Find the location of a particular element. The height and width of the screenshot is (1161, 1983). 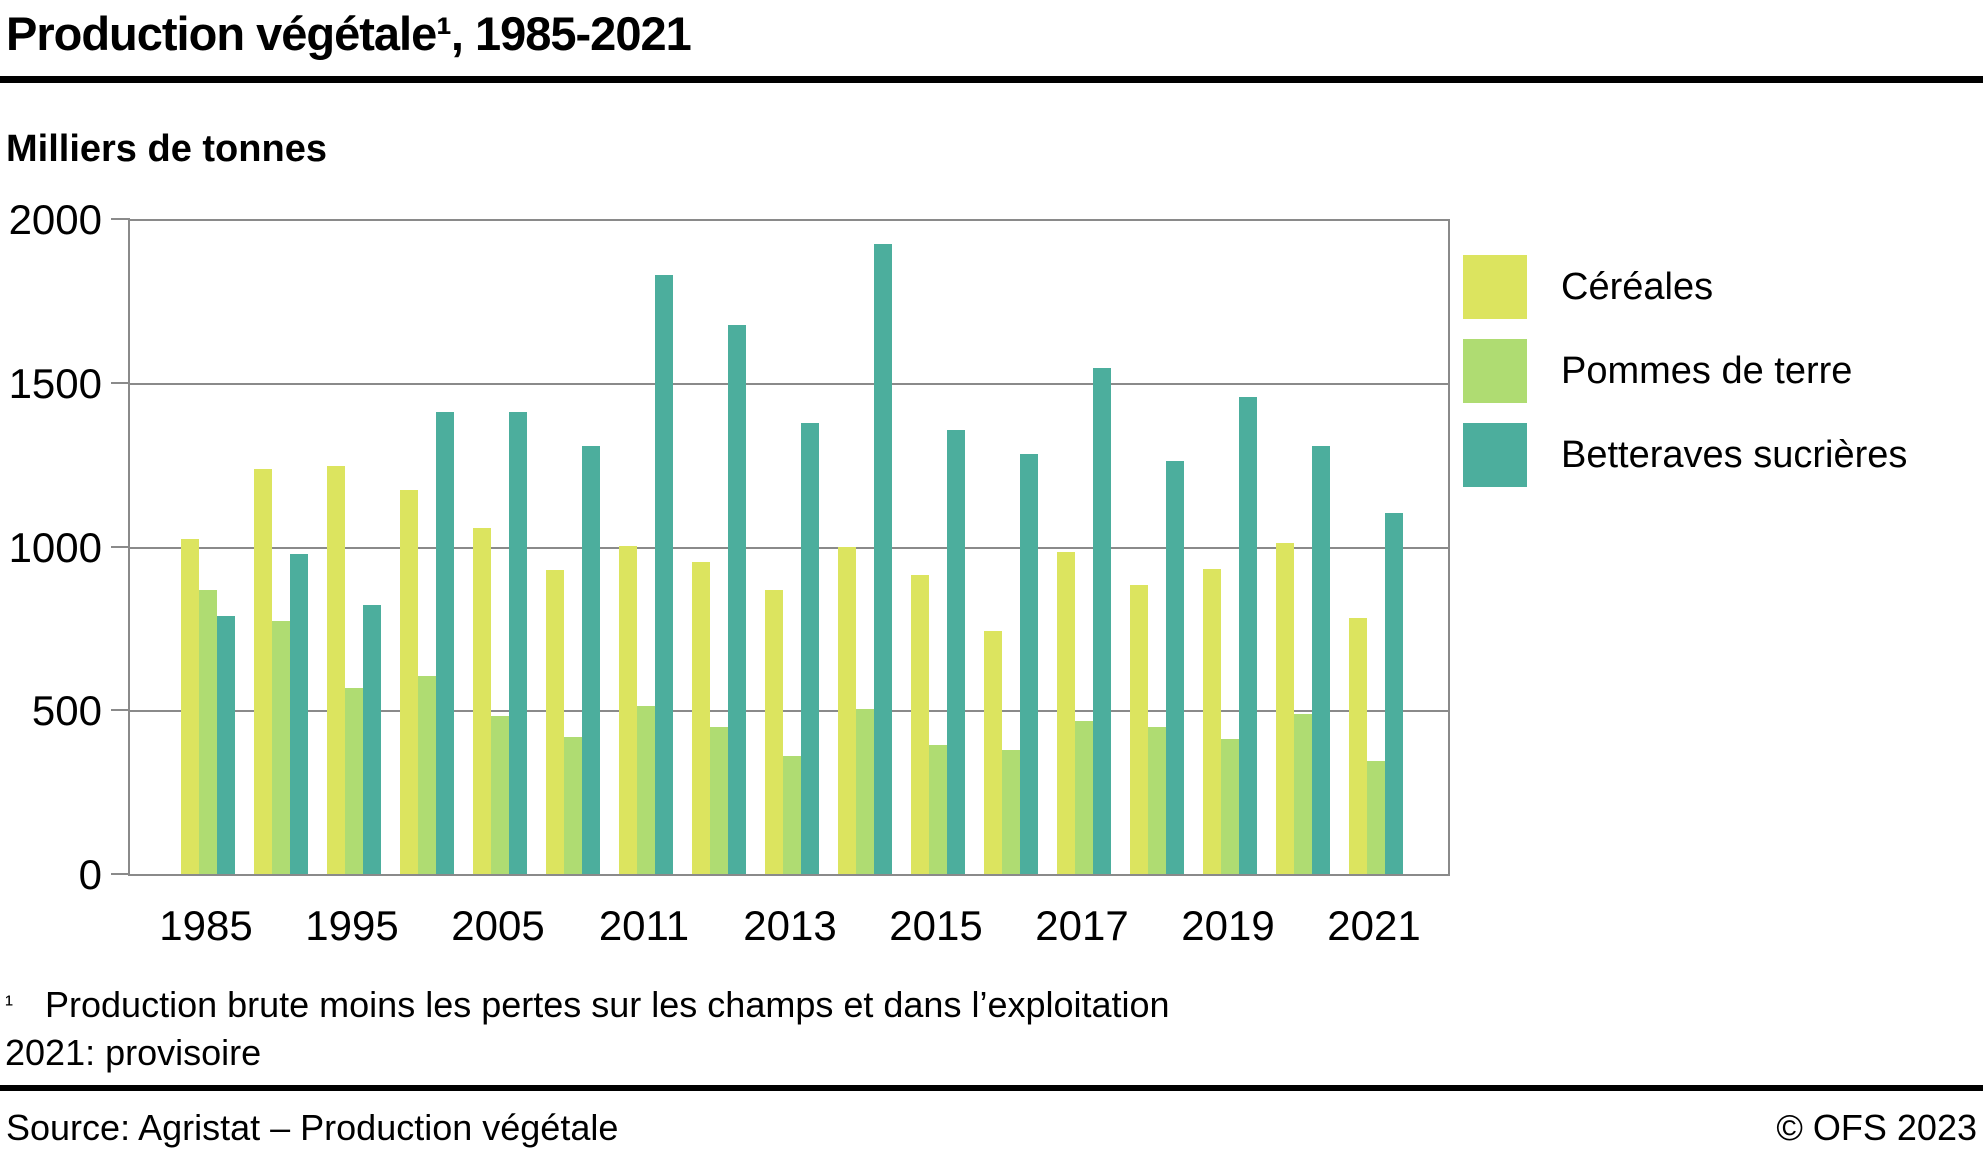

bar-2000-cereales is located at coordinates (409, 682).